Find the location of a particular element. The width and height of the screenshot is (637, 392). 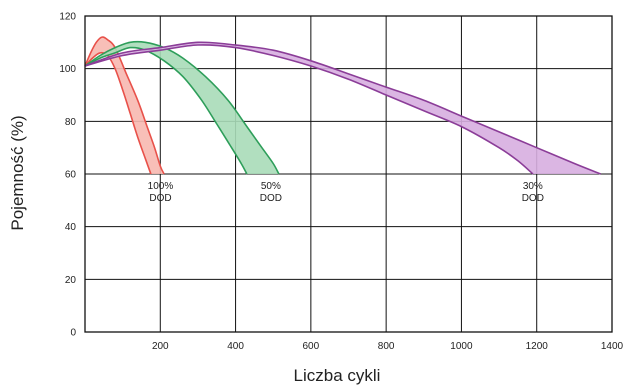

band-100-dod-lower is located at coordinates (118, 113).